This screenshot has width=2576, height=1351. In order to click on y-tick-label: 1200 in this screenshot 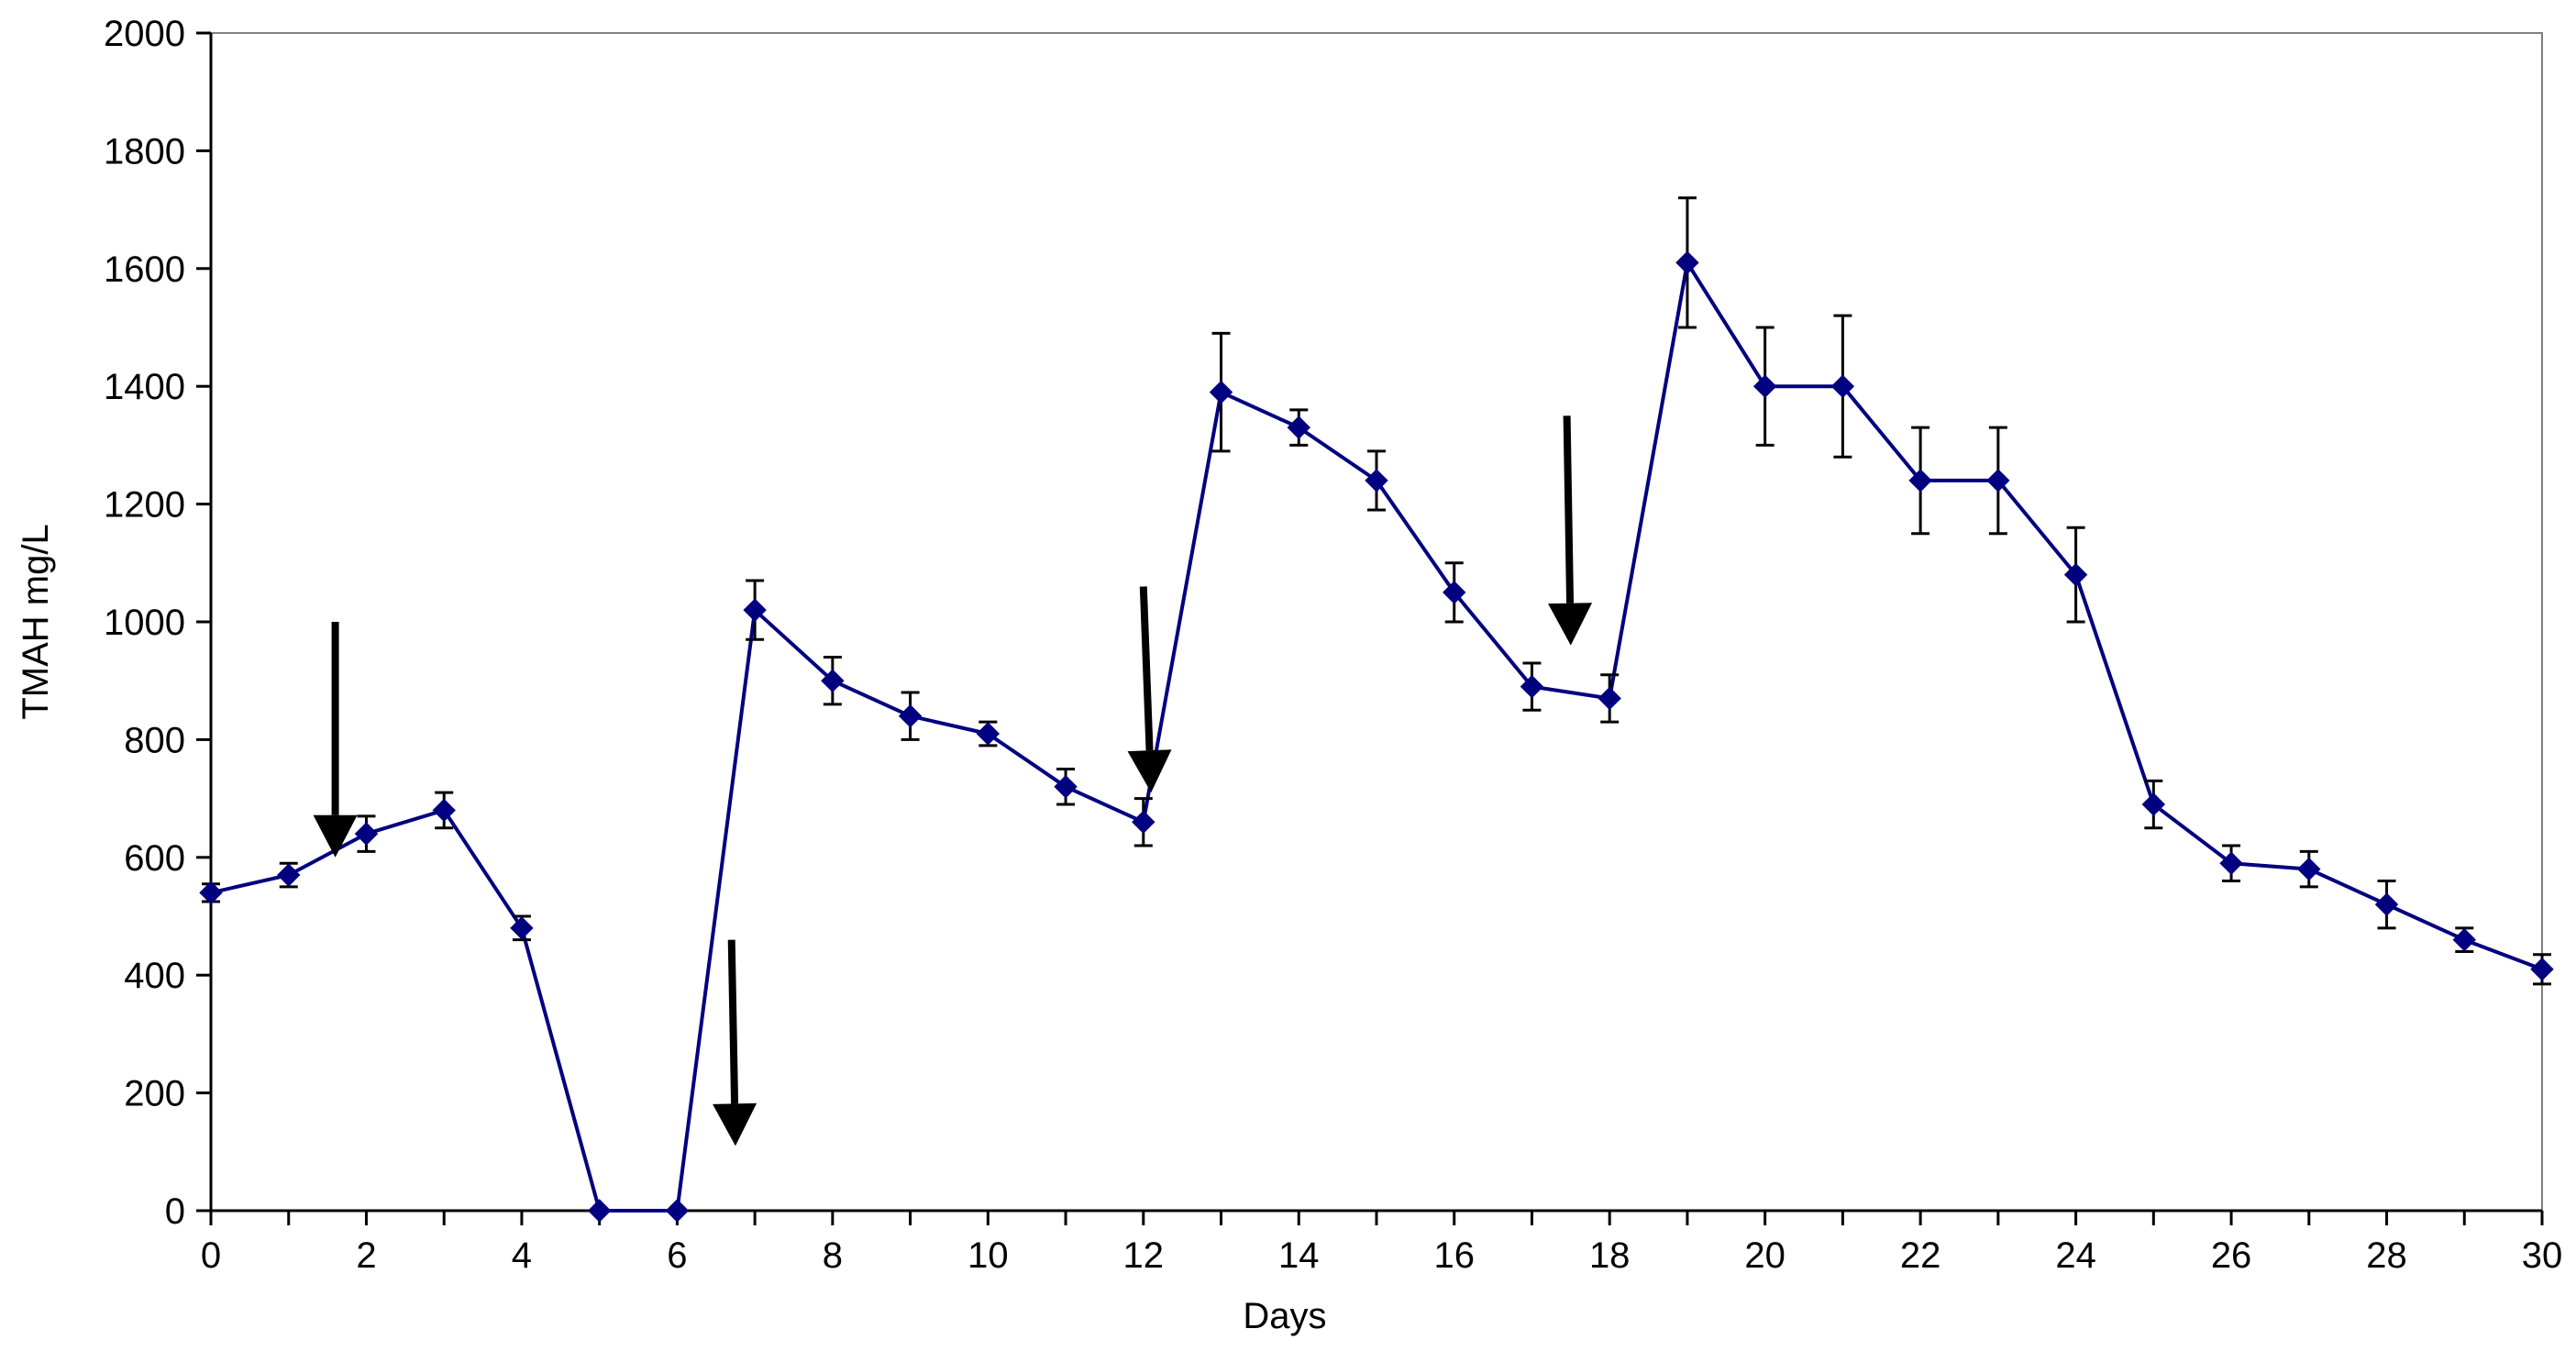, I will do `click(144, 506)`.